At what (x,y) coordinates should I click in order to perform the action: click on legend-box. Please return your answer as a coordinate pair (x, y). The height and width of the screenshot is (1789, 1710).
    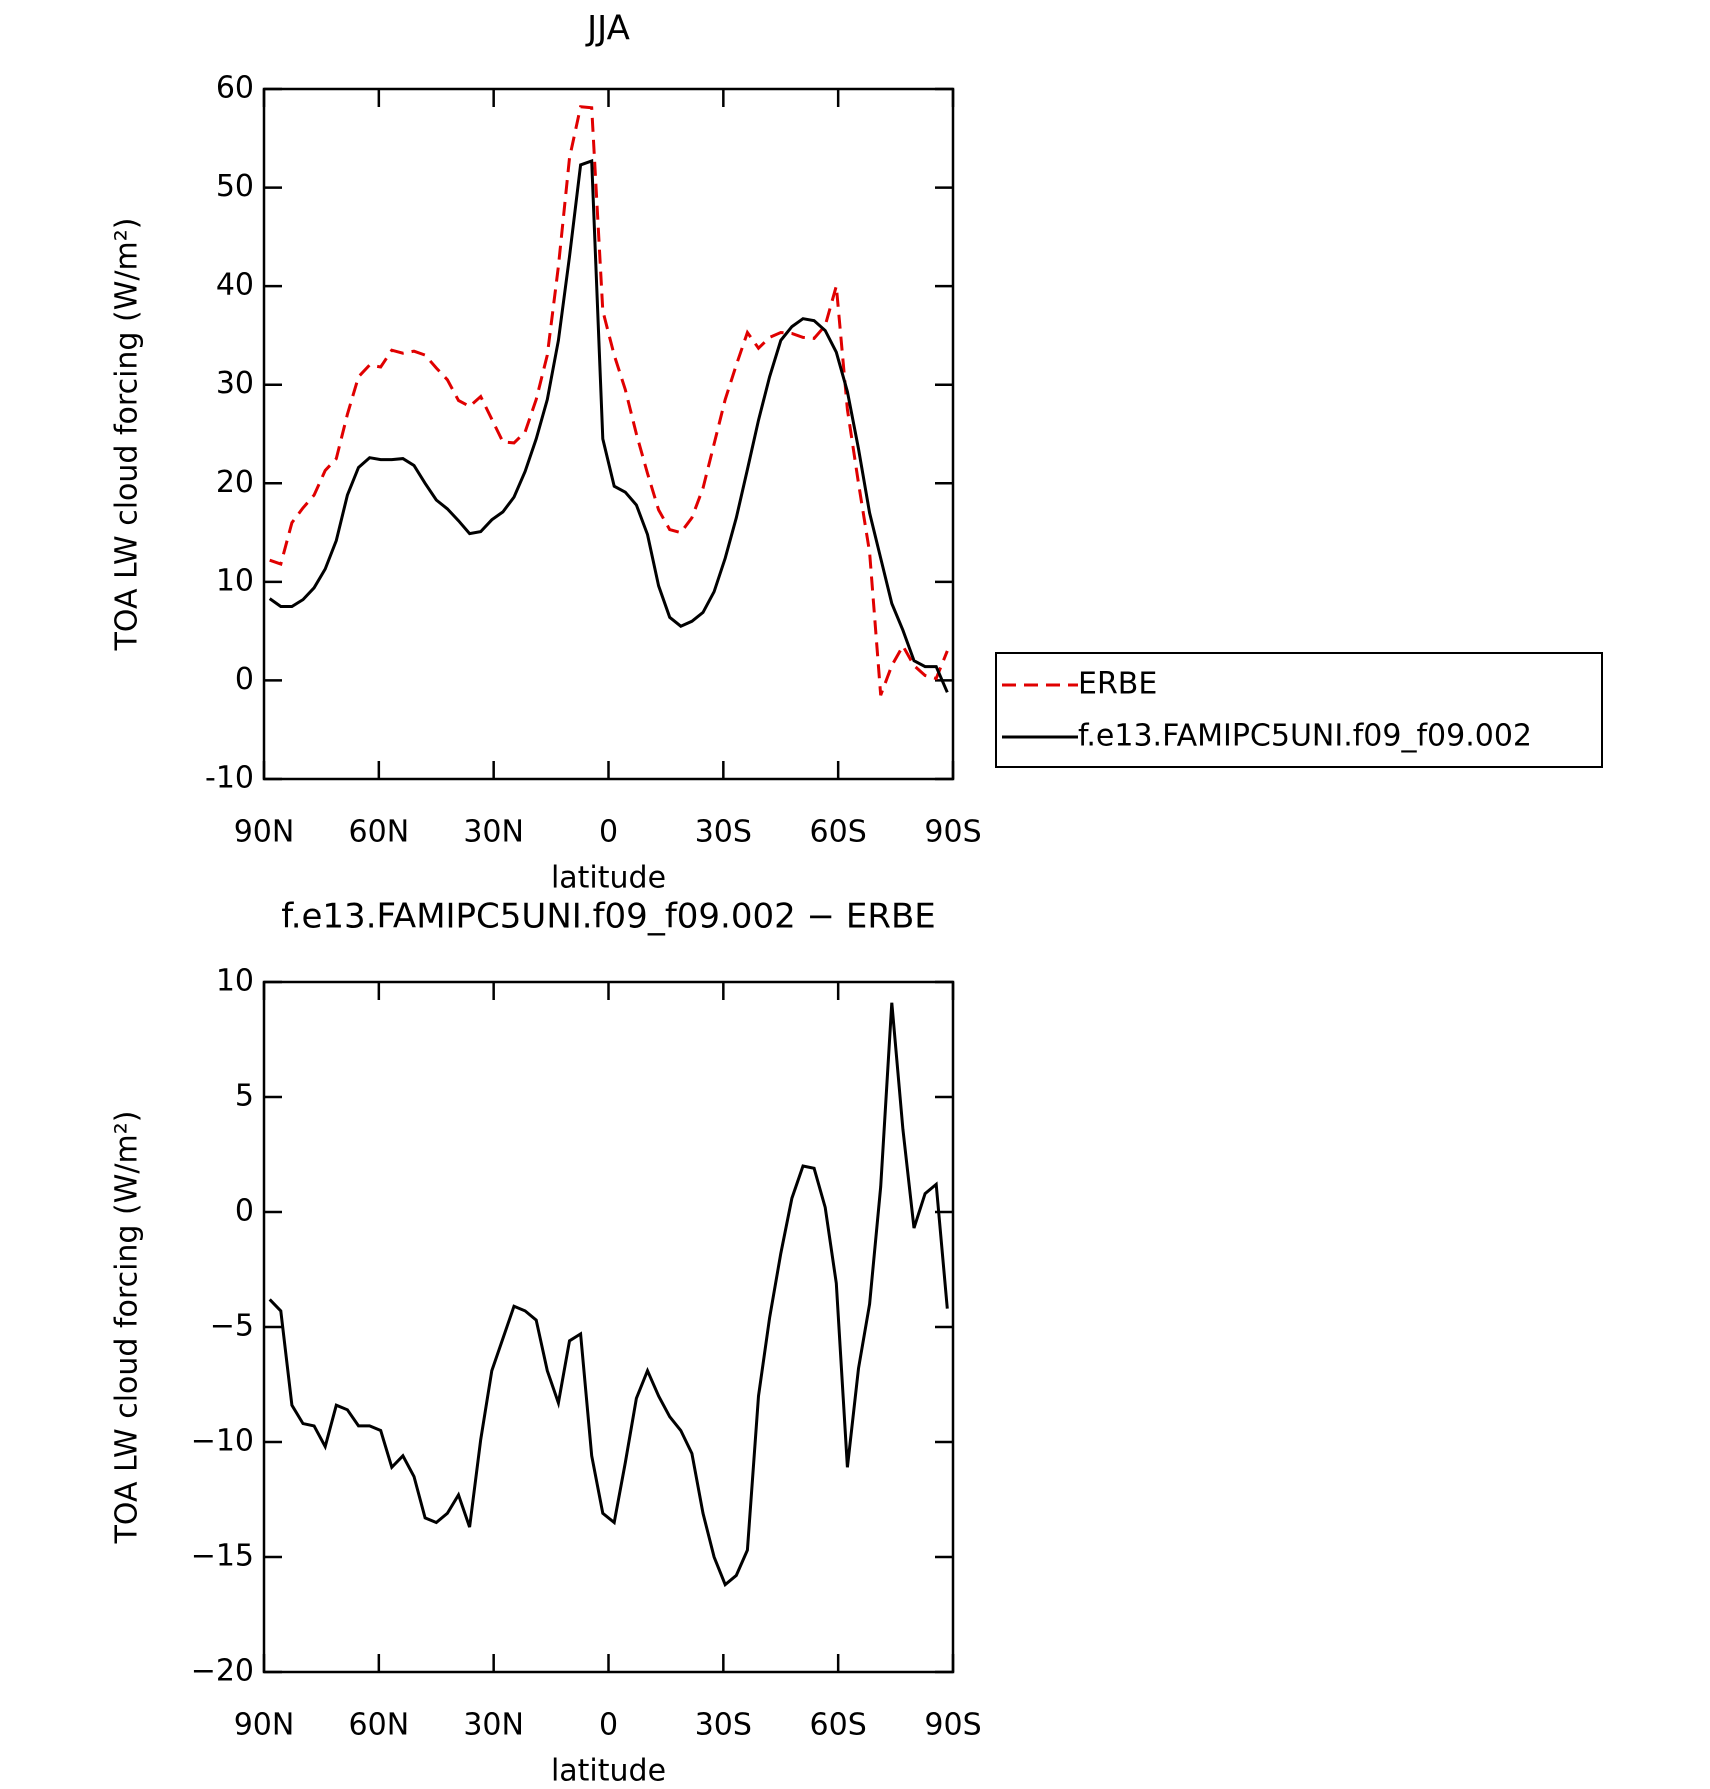
    Looking at the image, I should click on (1299, 710).